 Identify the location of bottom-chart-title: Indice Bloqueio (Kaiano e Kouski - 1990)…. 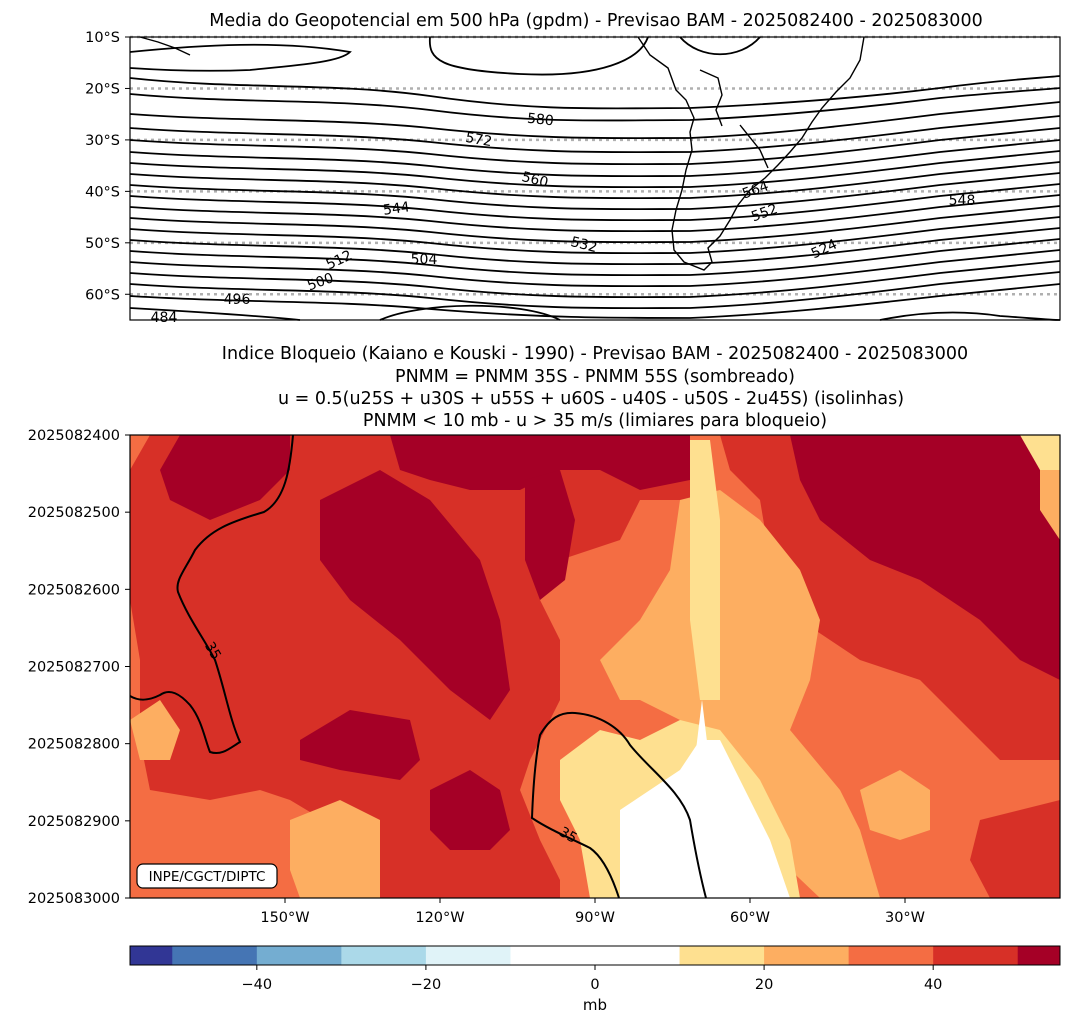
(595, 387).